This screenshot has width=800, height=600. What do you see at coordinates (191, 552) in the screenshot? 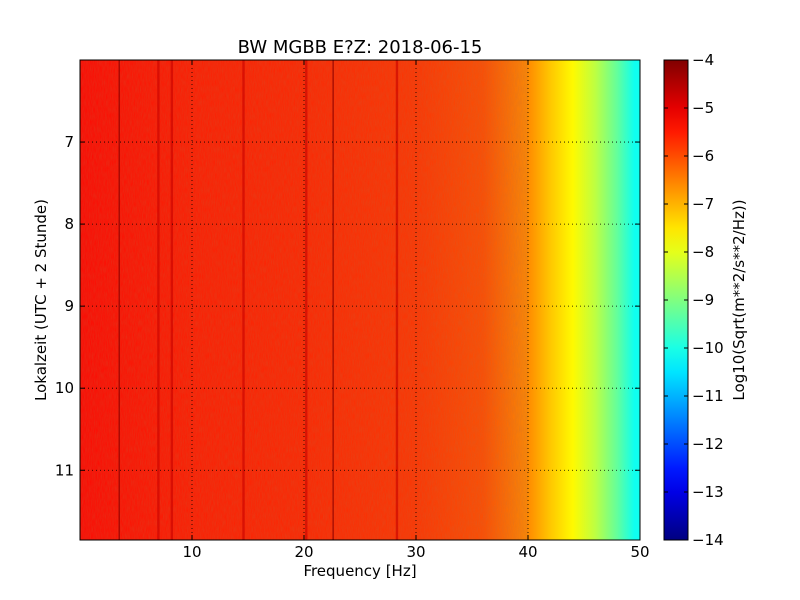
I see `x-tick-label: 10` at bounding box center [191, 552].